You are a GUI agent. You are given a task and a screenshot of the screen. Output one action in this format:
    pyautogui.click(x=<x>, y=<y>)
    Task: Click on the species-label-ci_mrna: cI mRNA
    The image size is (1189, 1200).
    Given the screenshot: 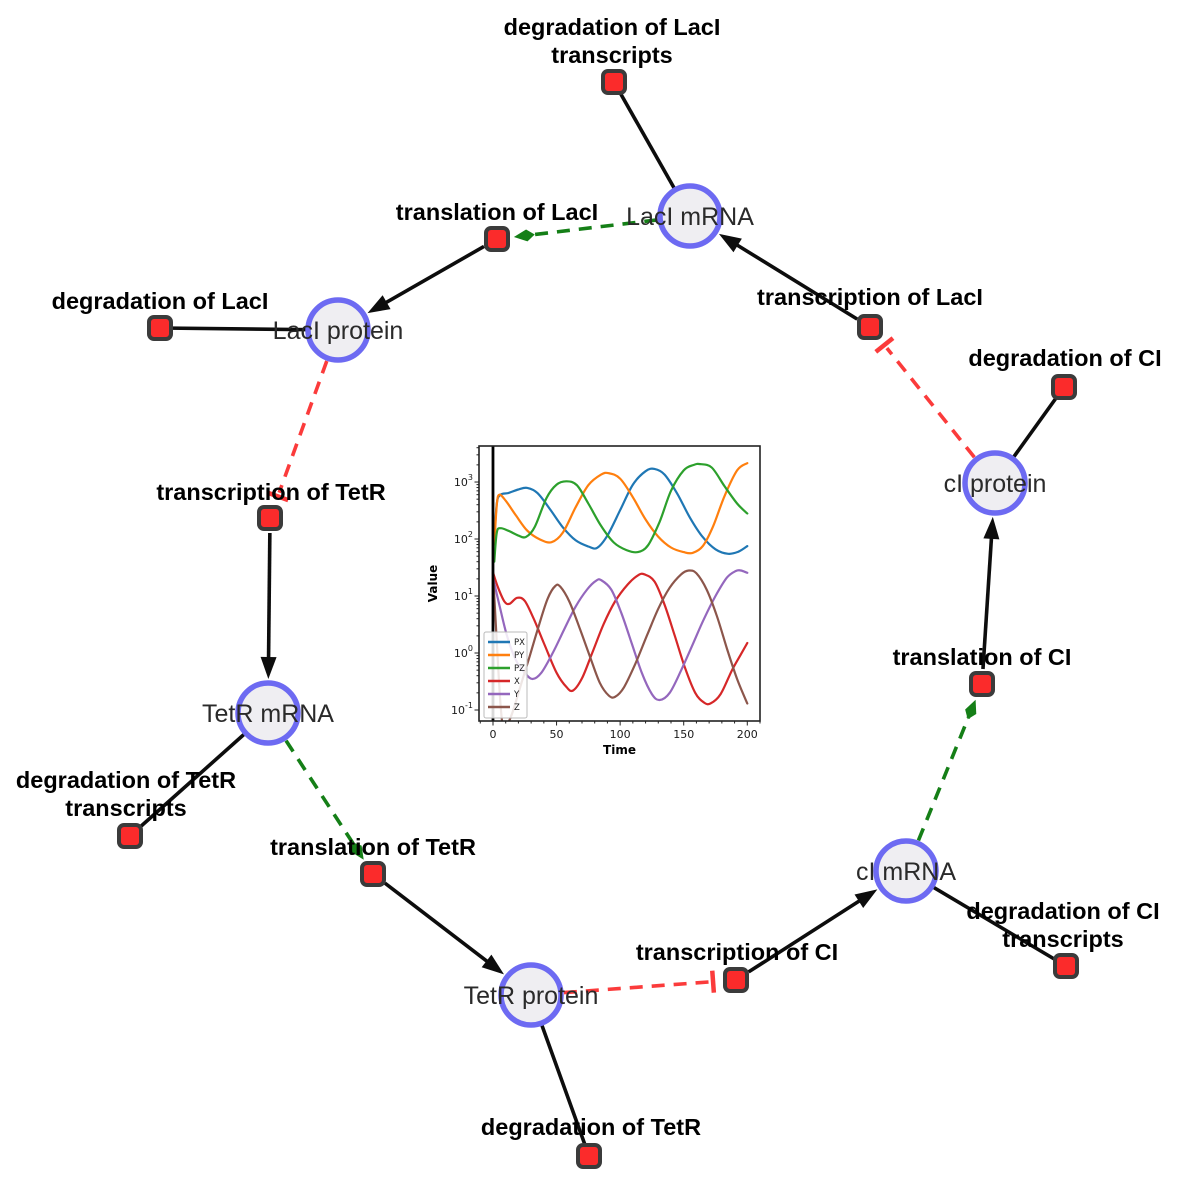 What is the action you would take?
    pyautogui.click(x=906, y=872)
    